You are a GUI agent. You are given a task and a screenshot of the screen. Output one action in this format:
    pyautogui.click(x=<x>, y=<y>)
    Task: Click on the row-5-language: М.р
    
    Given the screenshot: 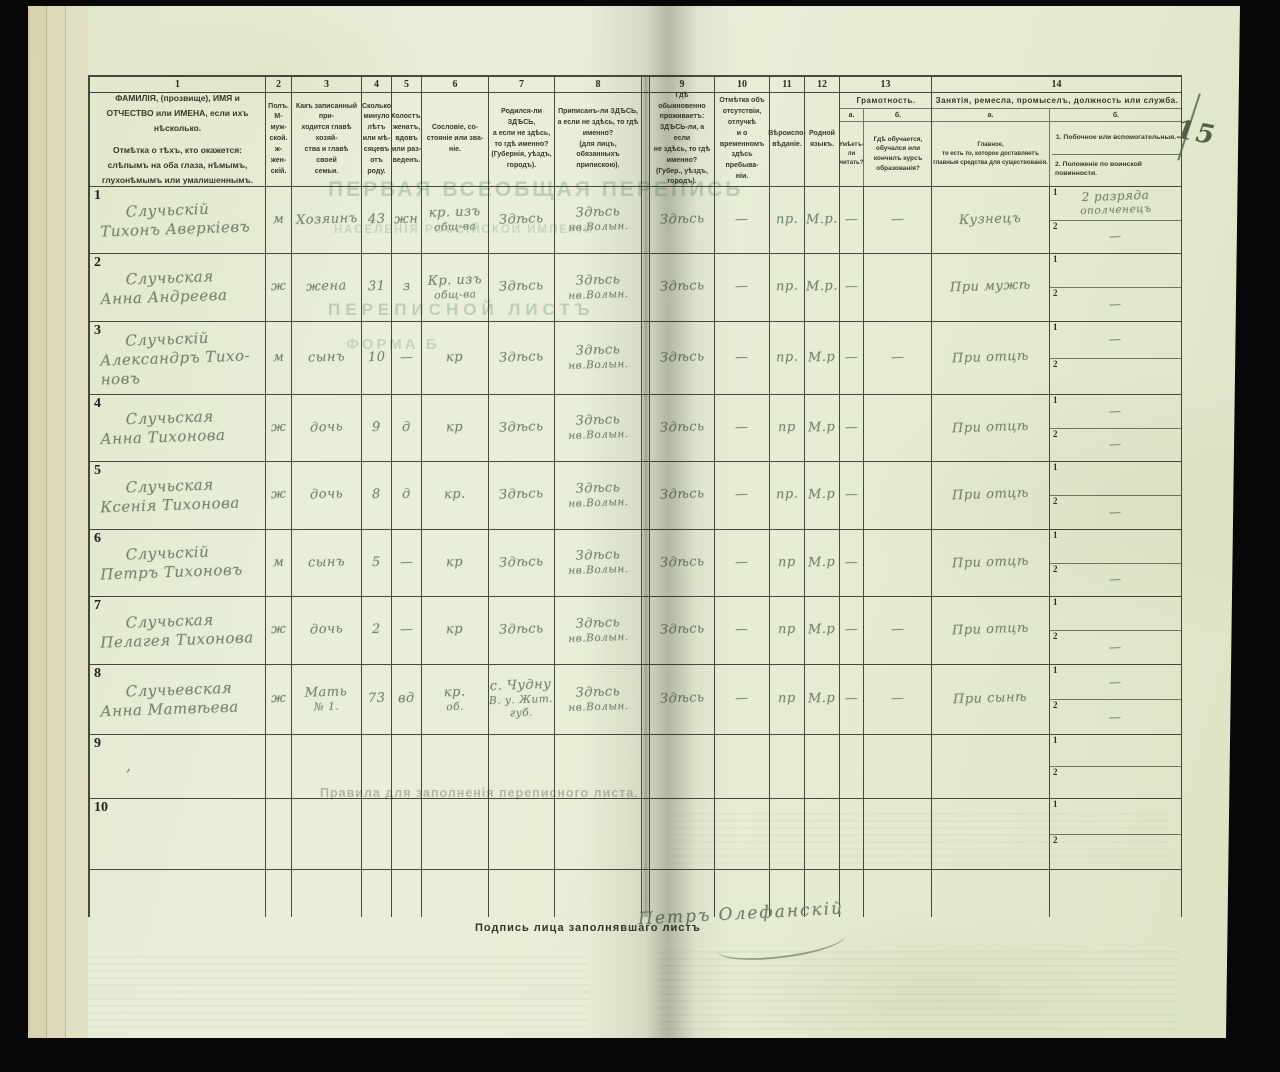 What is the action you would take?
    pyautogui.click(x=822, y=496)
    